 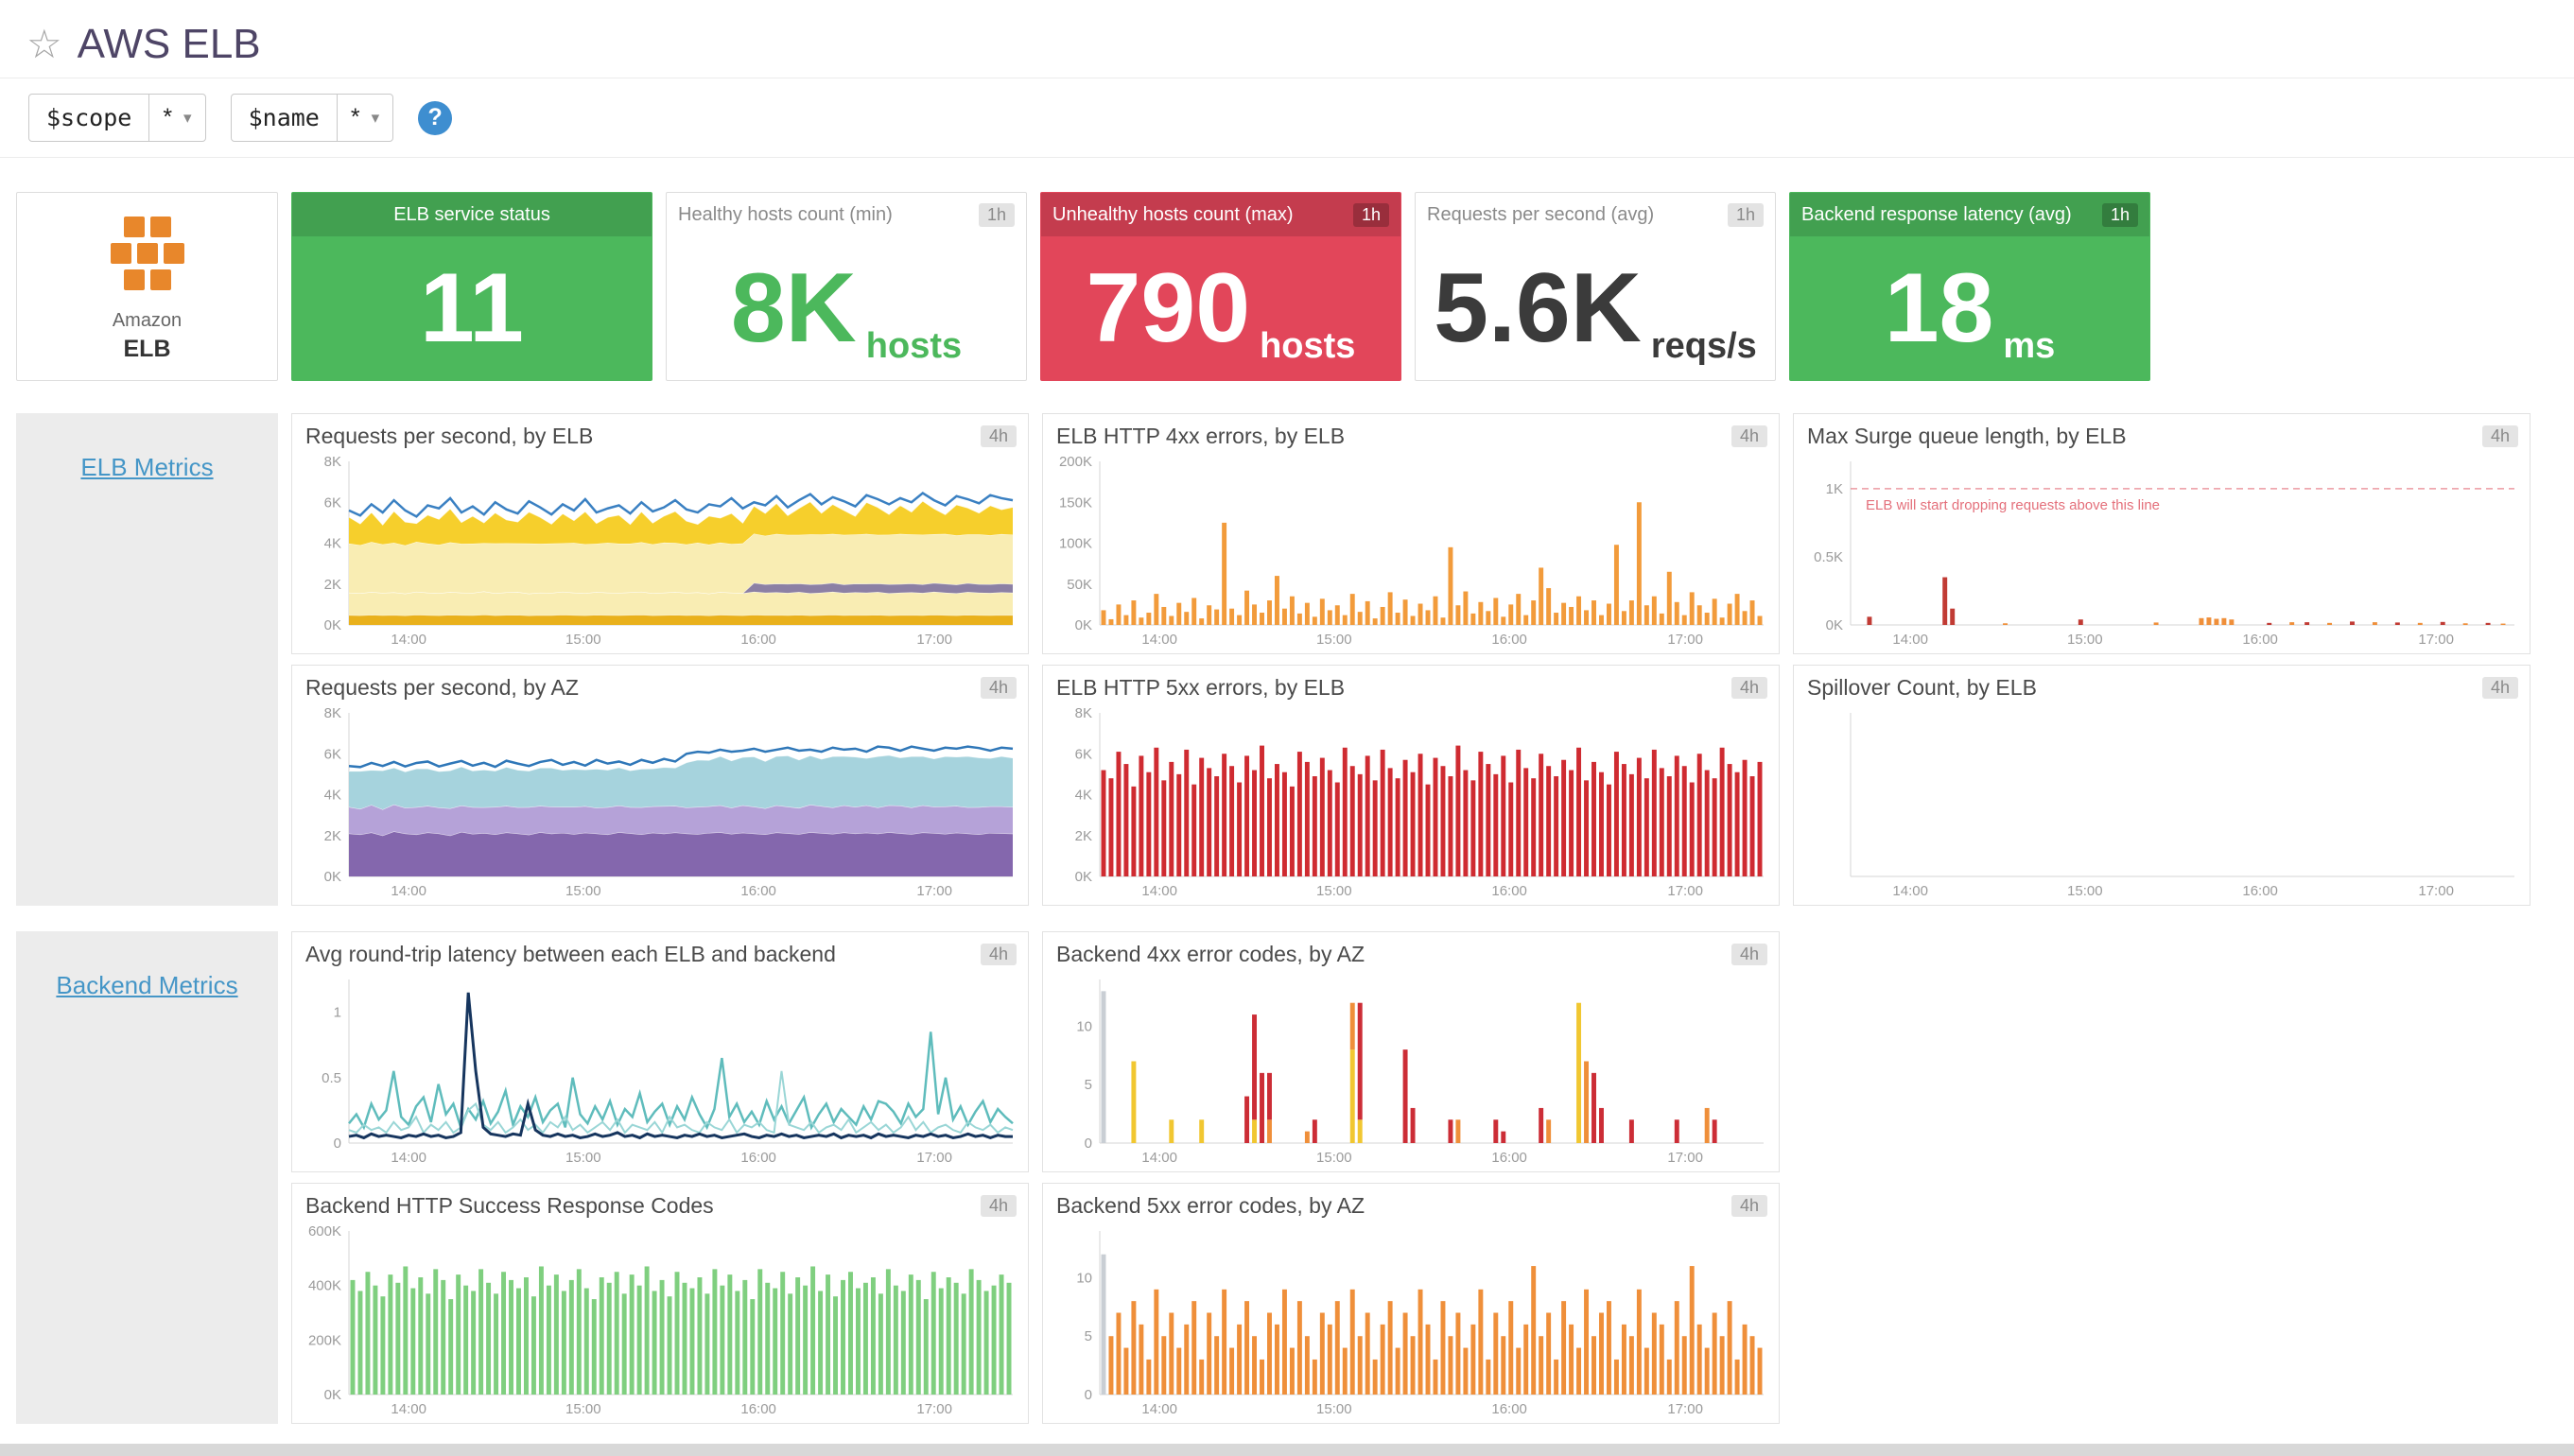 I want to click on elb-metrics-link: ELB Metrics, so click(x=147, y=467).